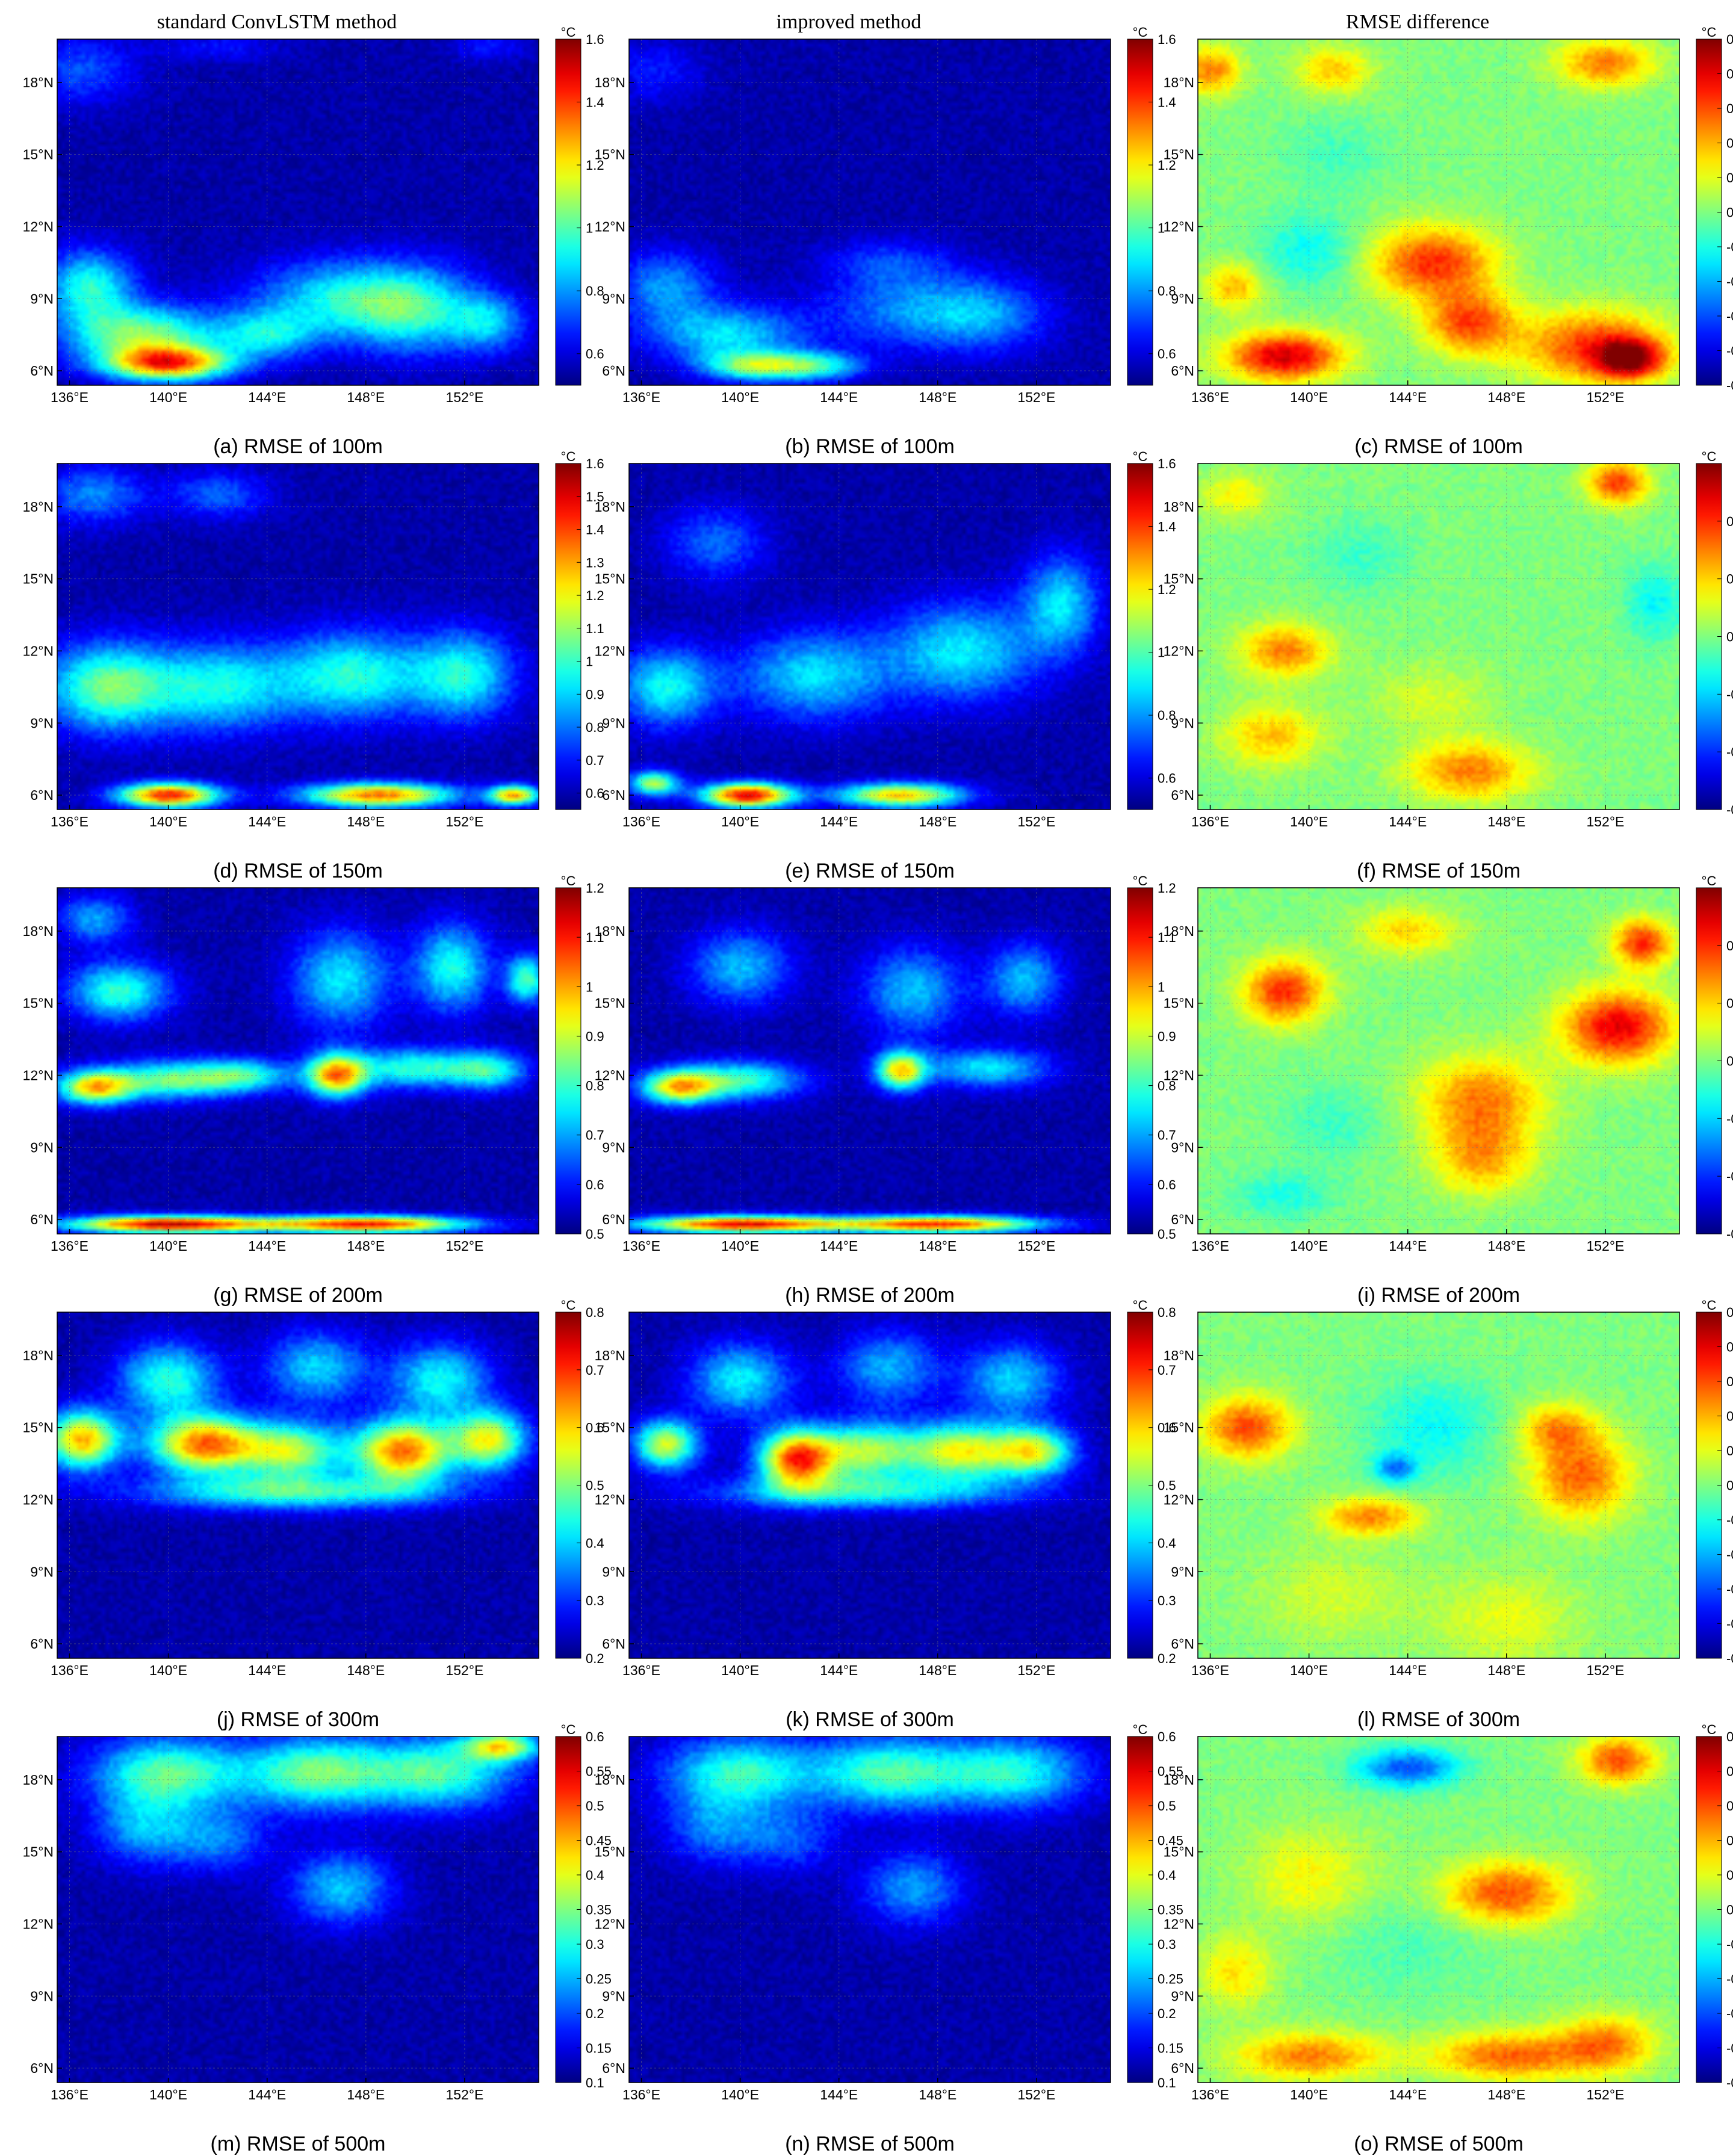 The width and height of the screenshot is (1733, 2156). What do you see at coordinates (1439, 1720) in the screenshot?
I see `panel-caption: (l) RMSE of 300m` at bounding box center [1439, 1720].